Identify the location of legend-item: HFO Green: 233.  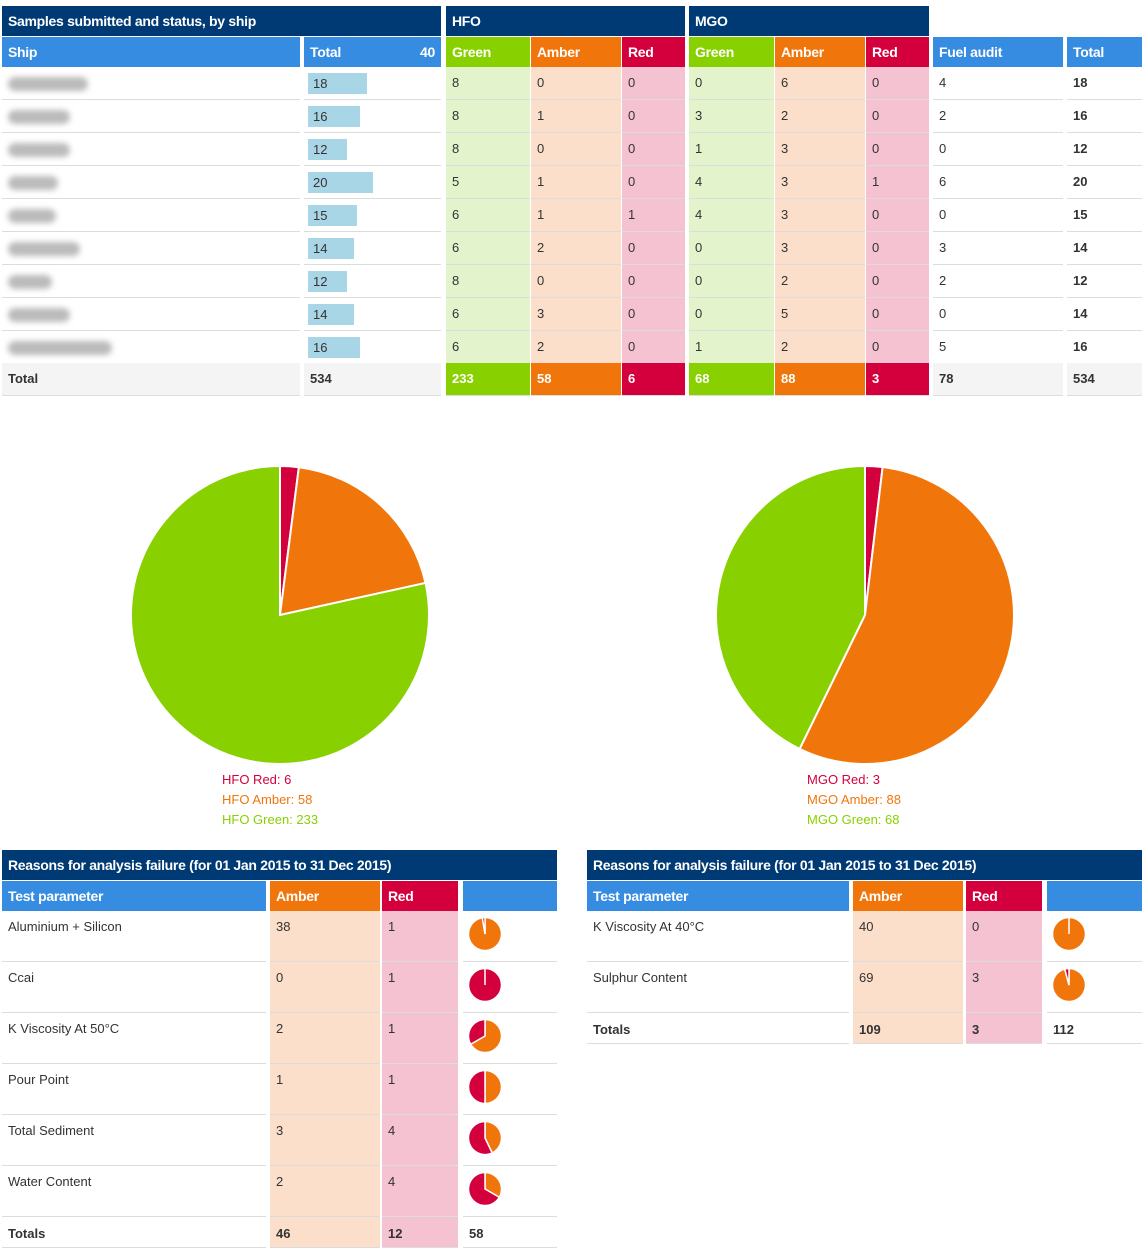
(270, 819).